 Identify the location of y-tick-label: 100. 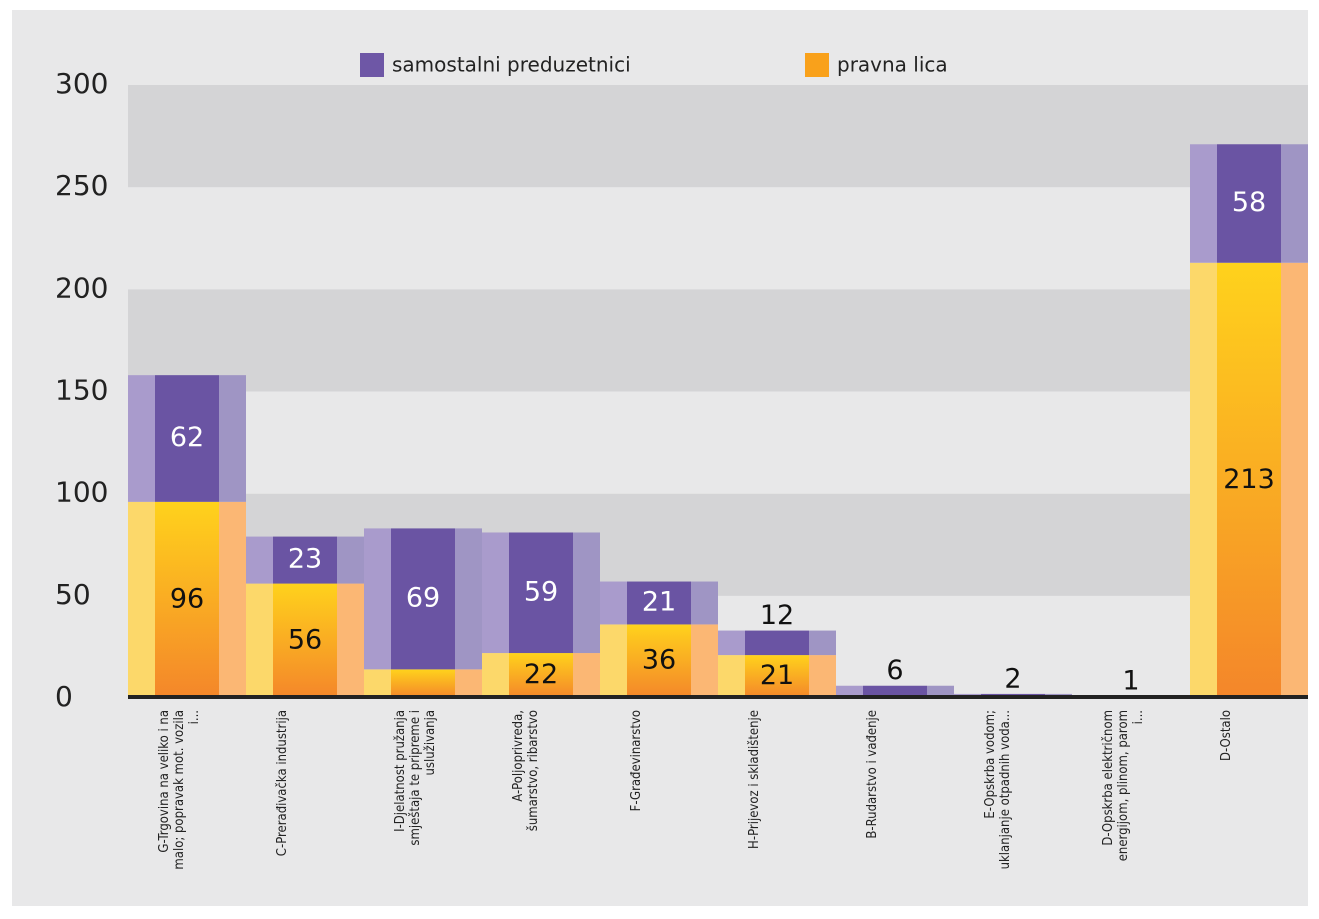
(81, 492).